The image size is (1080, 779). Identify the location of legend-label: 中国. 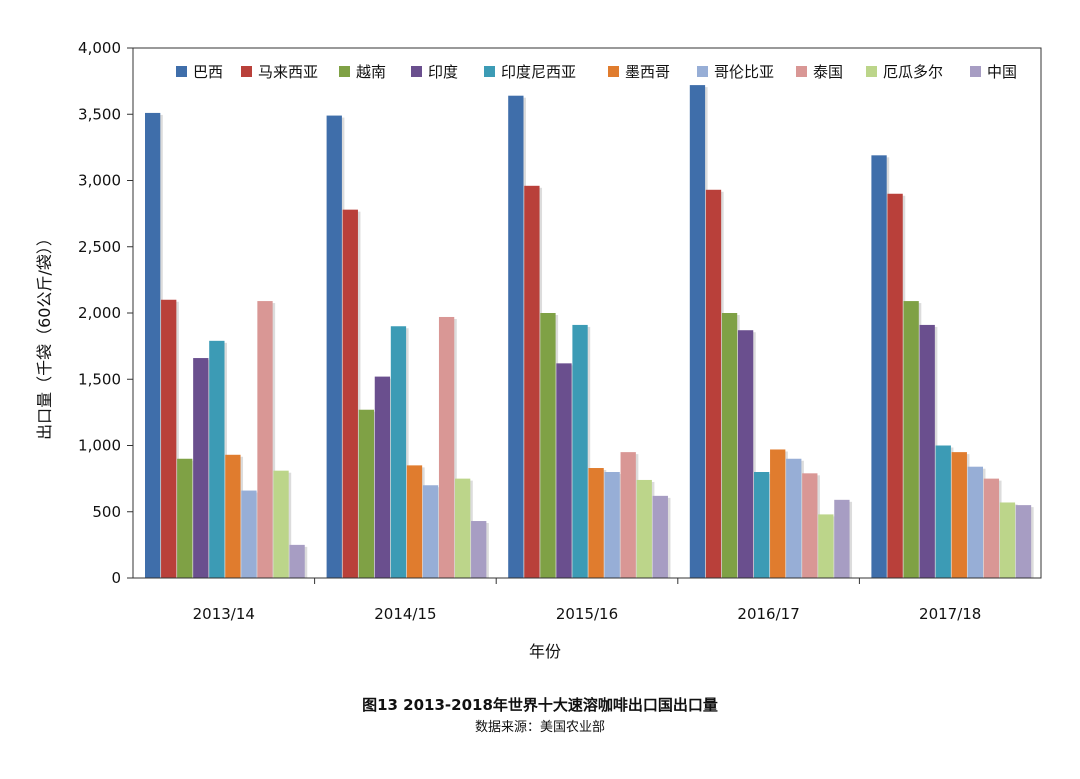
(1002, 72).